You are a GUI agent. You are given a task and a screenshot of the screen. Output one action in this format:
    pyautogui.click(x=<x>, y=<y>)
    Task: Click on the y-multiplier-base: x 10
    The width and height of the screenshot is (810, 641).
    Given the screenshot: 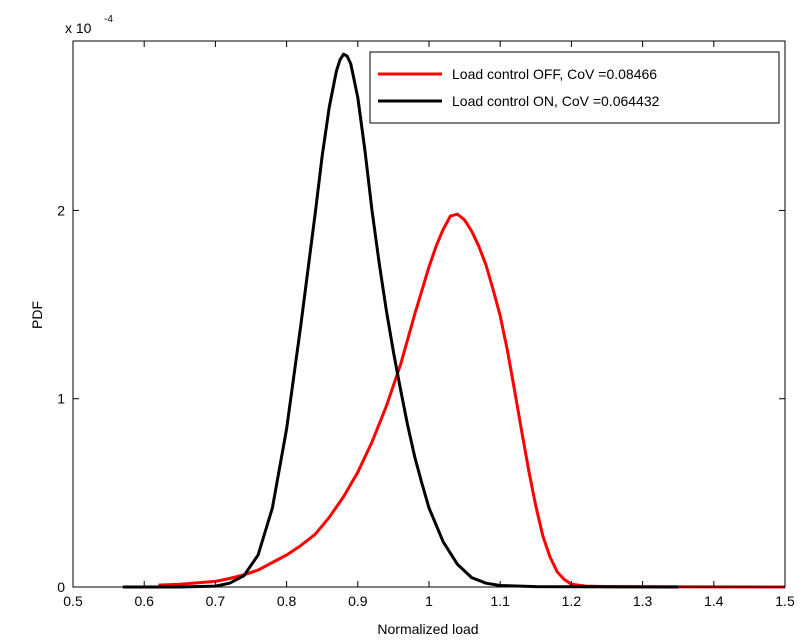 What is the action you would take?
    pyautogui.click(x=78, y=28)
    